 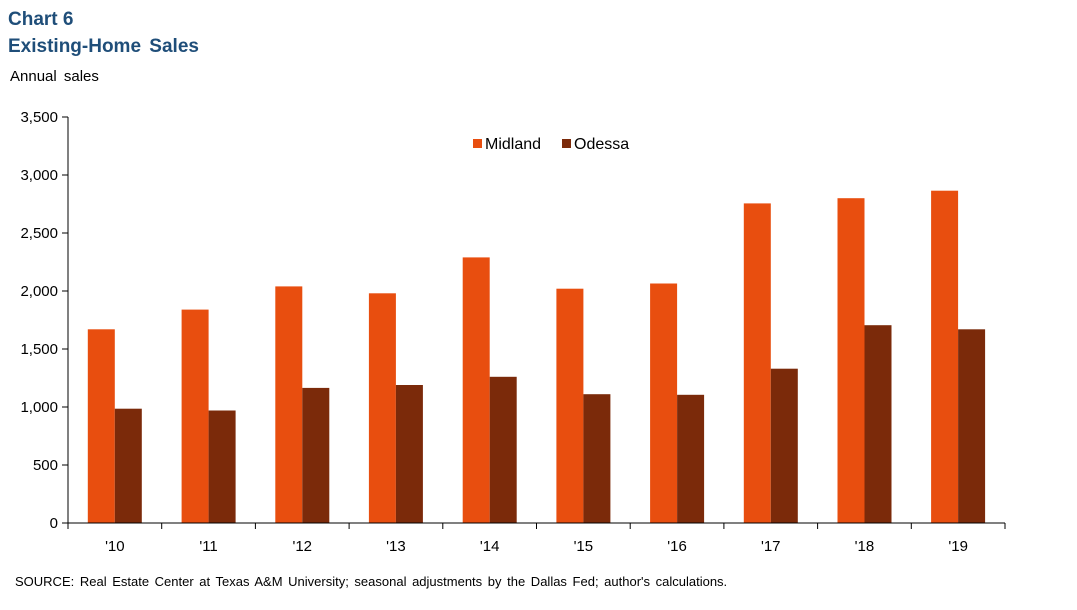 What do you see at coordinates (54, 523) in the screenshot?
I see `y-tick-label: 0` at bounding box center [54, 523].